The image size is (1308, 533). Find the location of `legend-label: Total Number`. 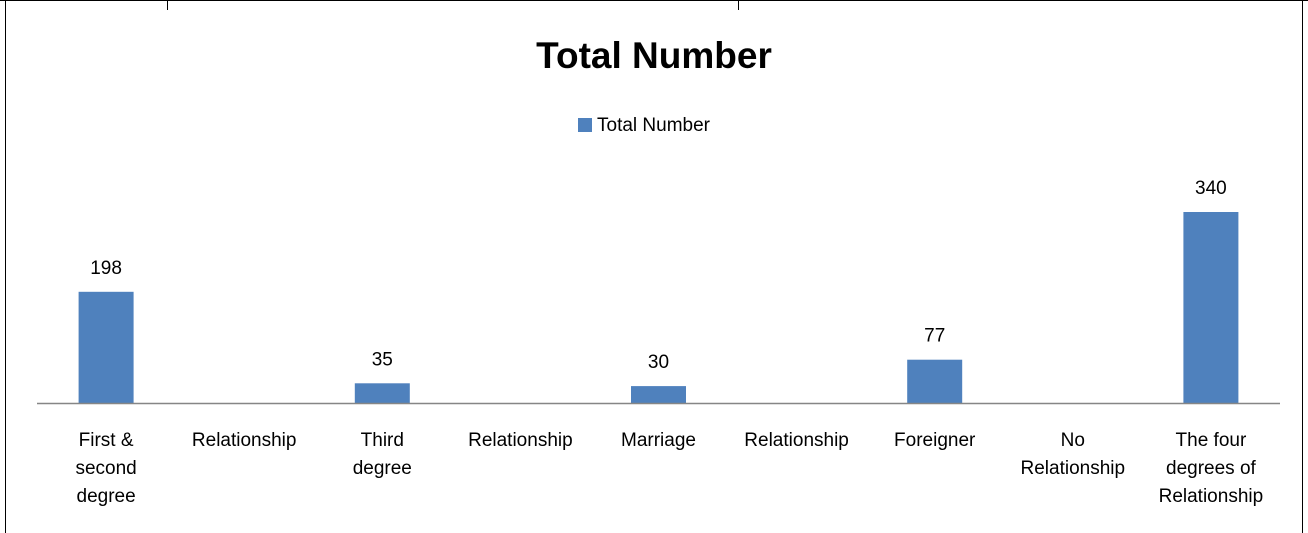

legend-label: Total Number is located at coordinates (654, 125).